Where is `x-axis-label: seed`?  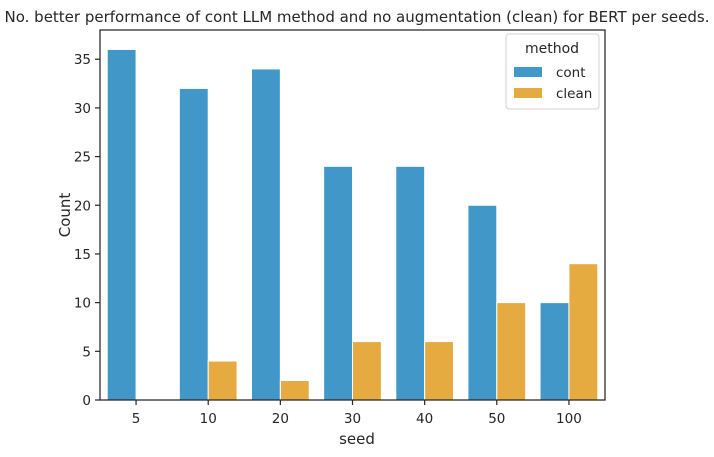
x-axis-label: seed is located at coordinates (357, 439).